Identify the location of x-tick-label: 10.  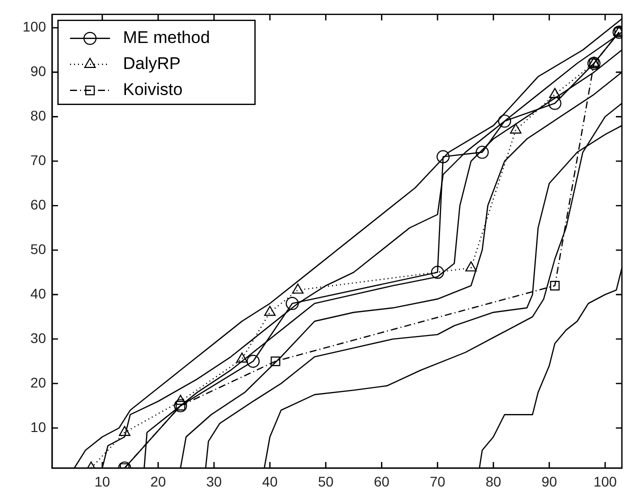
(102, 481).